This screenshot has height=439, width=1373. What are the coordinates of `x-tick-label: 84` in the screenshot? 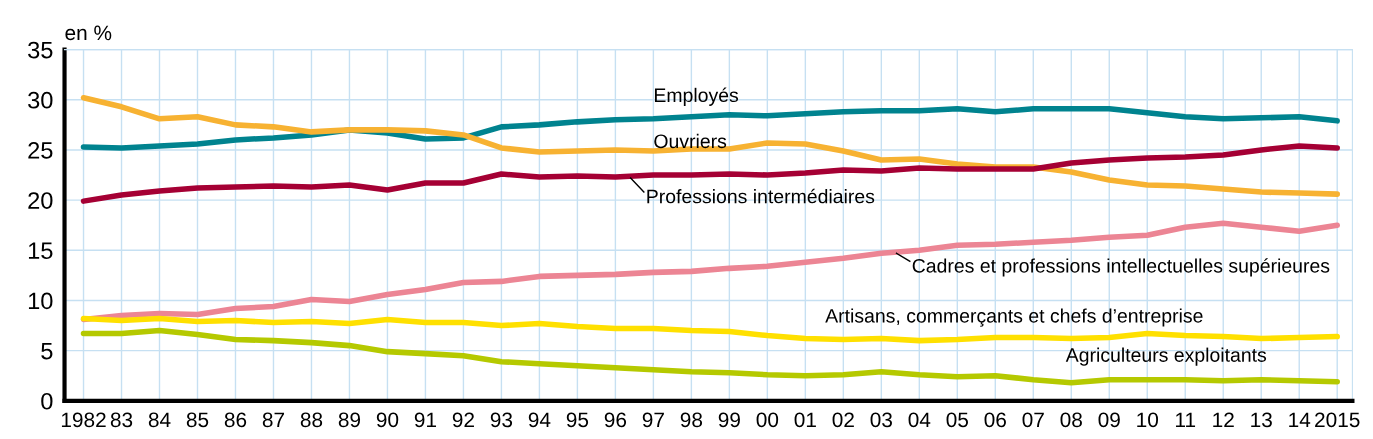 It's located at (159, 420).